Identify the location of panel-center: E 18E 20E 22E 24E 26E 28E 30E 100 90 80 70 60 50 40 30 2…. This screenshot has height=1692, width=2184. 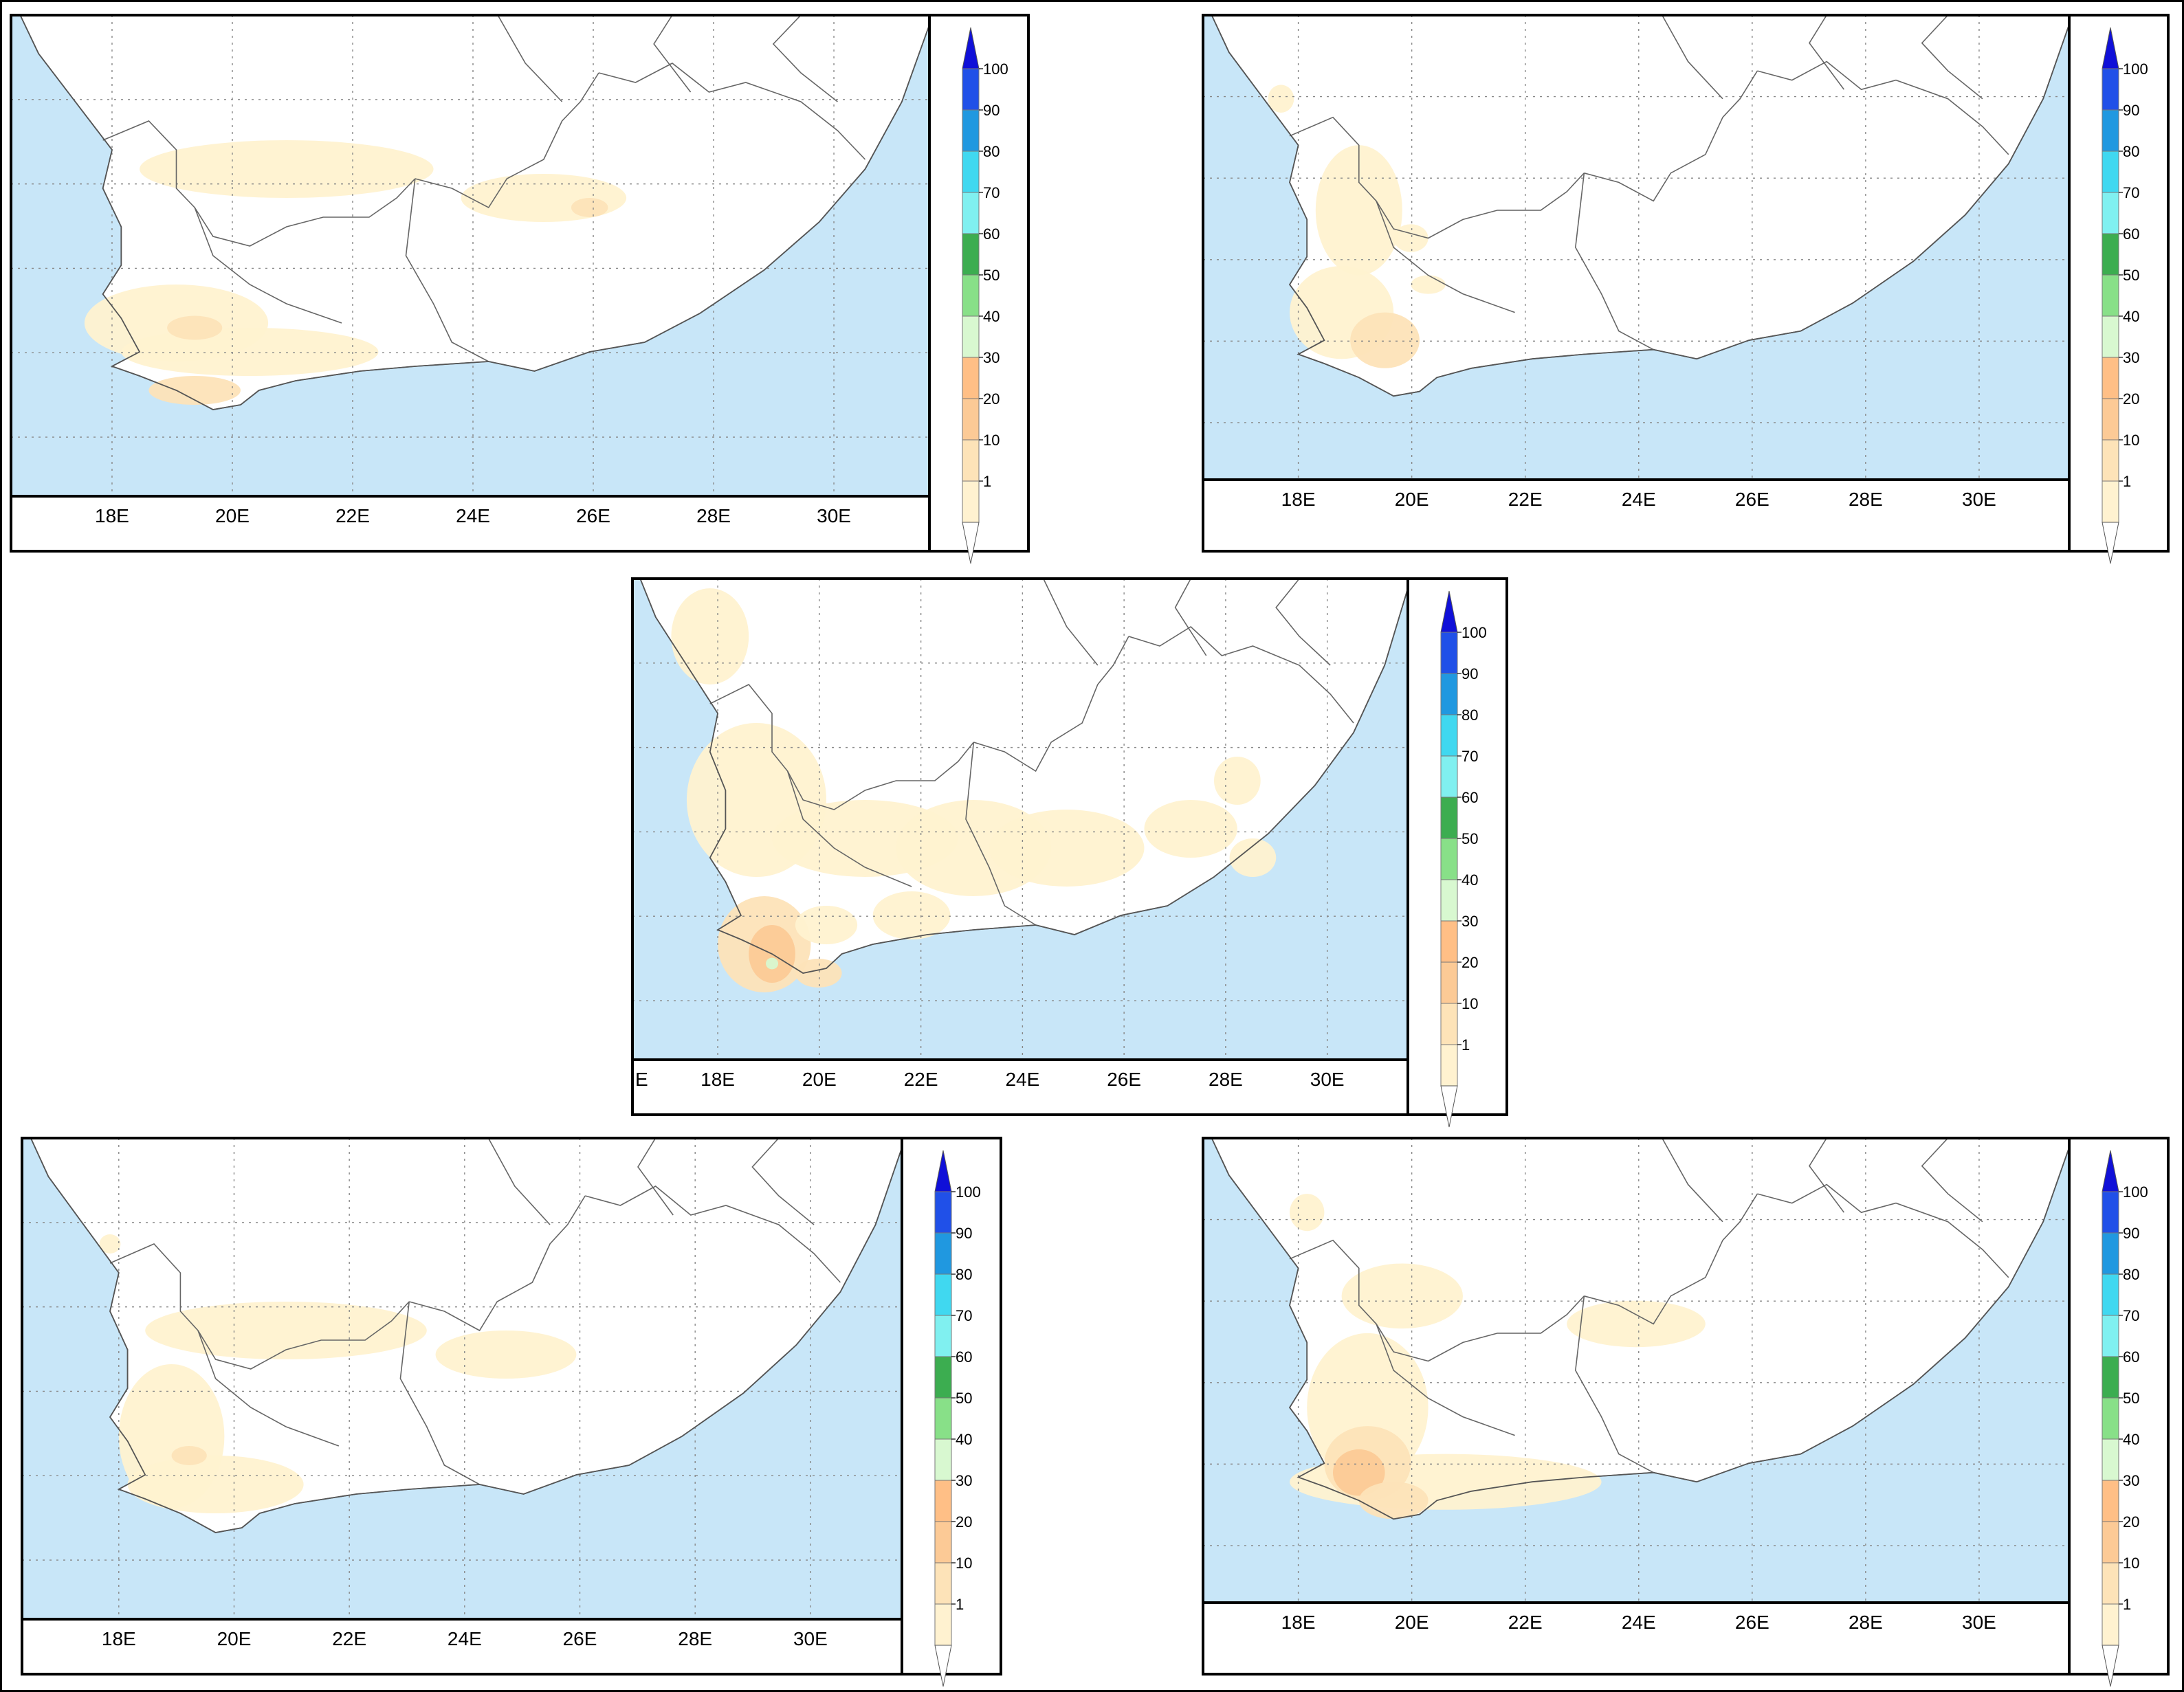
(1069, 852).